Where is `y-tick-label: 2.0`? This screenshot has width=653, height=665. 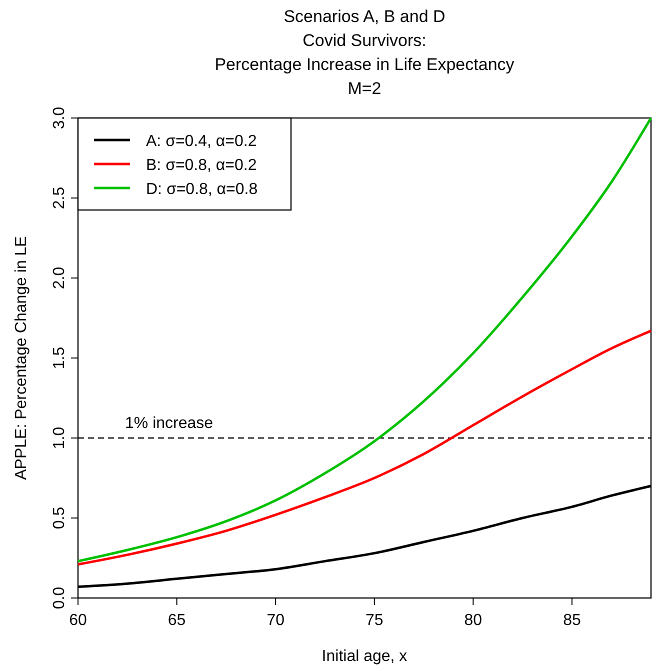
y-tick-label: 2.0 is located at coordinates (59, 278).